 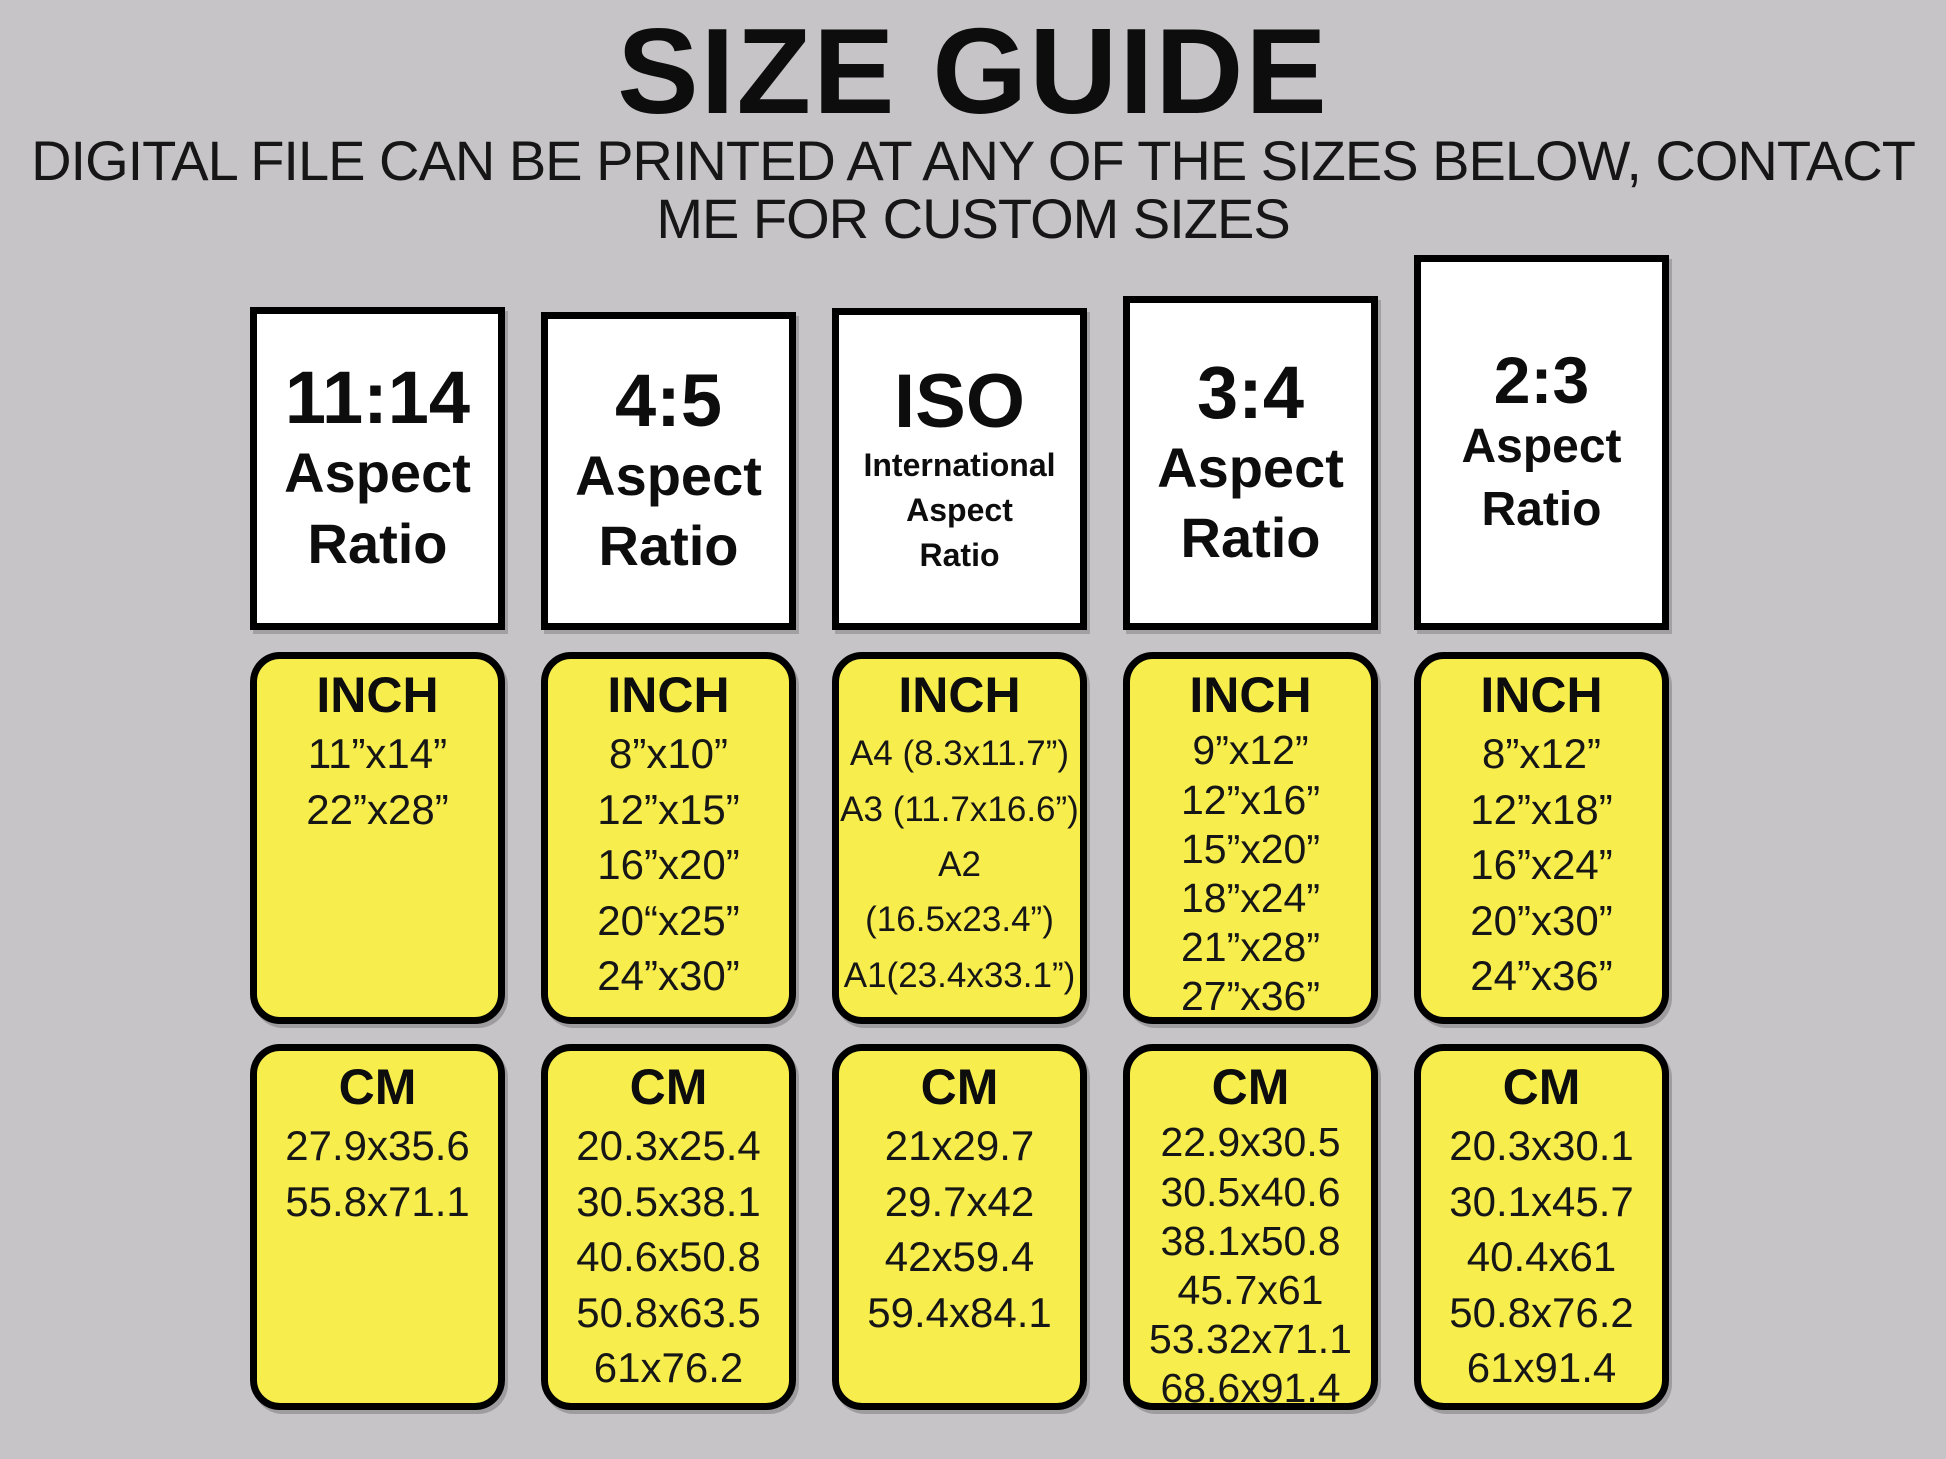 What do you see at coordinates (959, 1146) in the screenshot?
I see `cm-size: 21x29.7` at bounding box center [959, 1146].